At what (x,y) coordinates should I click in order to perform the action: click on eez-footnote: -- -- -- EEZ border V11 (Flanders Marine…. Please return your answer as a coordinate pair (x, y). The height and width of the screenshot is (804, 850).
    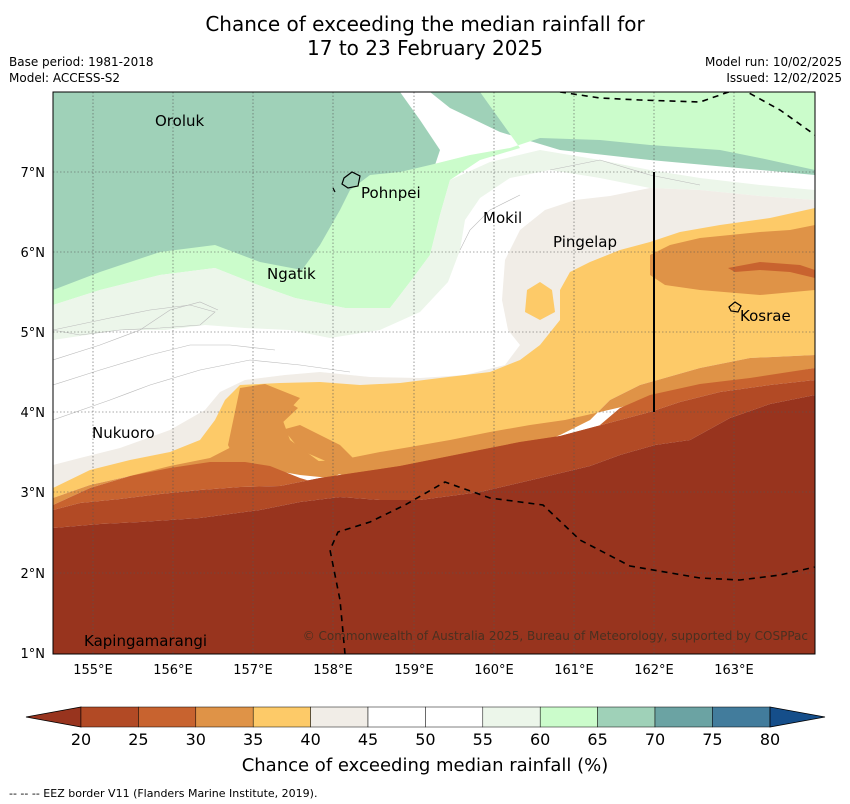
    Looking at the image, I should click on (163, 793).